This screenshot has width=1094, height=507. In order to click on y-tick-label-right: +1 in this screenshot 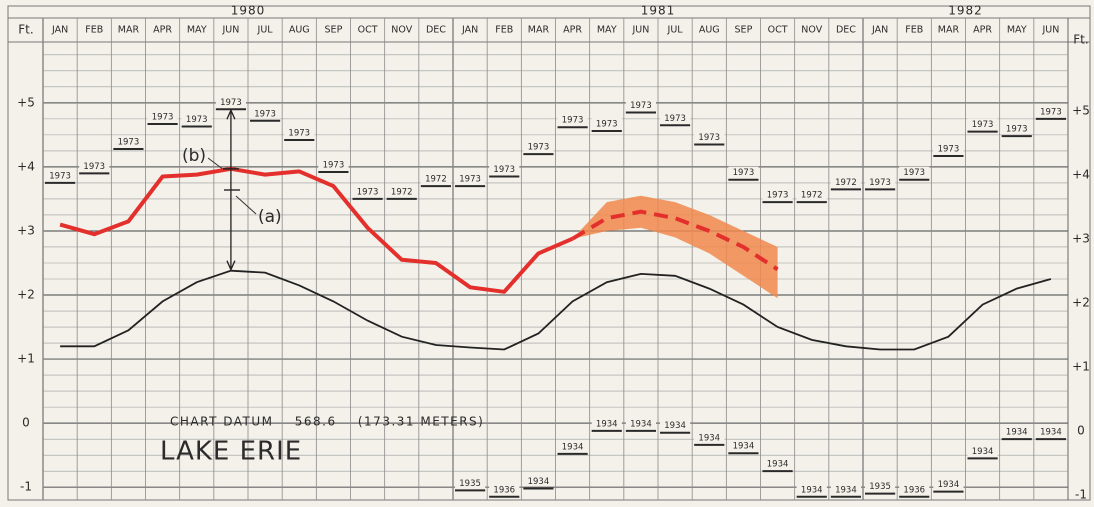, I will do `click(1081, 367)`.